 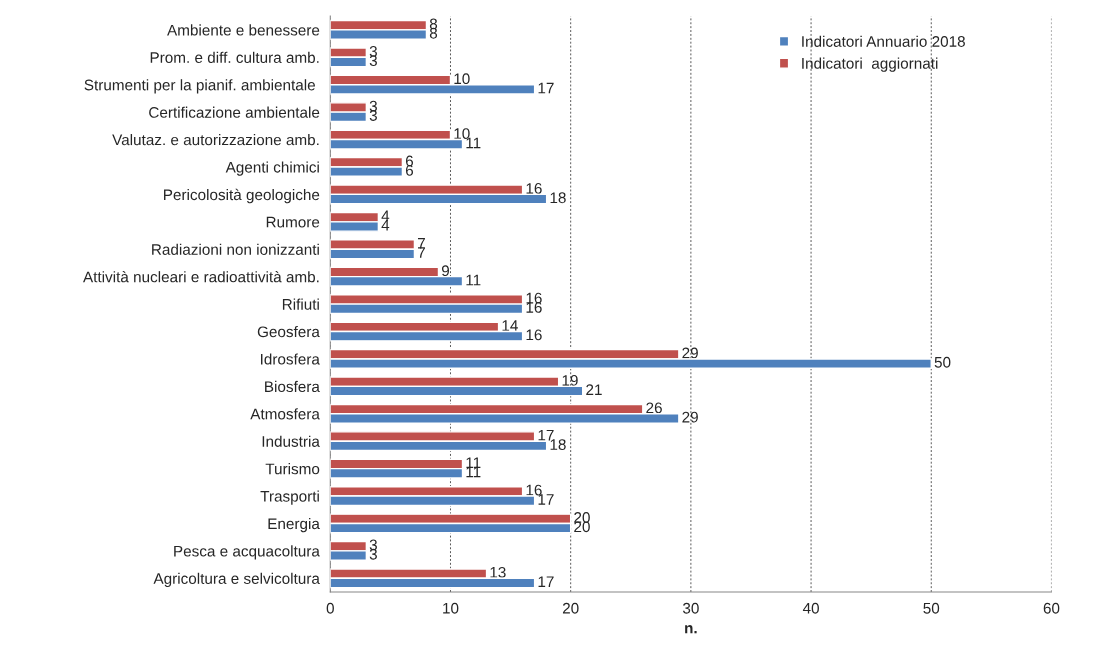 What do you see at coordinates (236, 579) in the screenshot?
I see `y-tick-label: Agricoltura e selvicoltura` at bounding box center [236, 579].